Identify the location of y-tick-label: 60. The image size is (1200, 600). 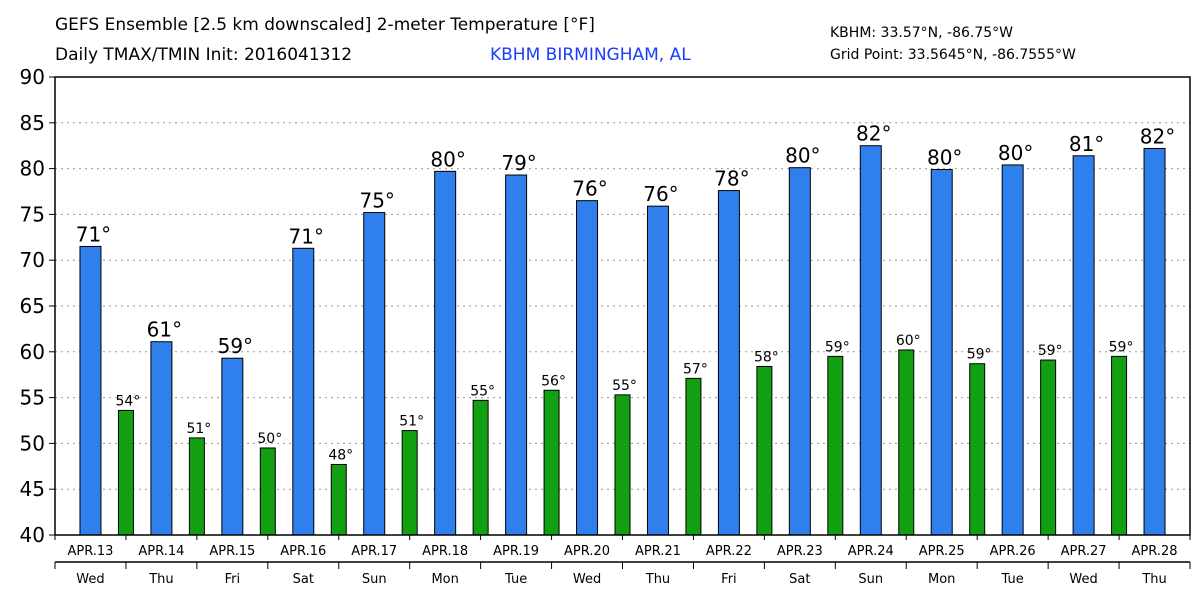
(32, 352).